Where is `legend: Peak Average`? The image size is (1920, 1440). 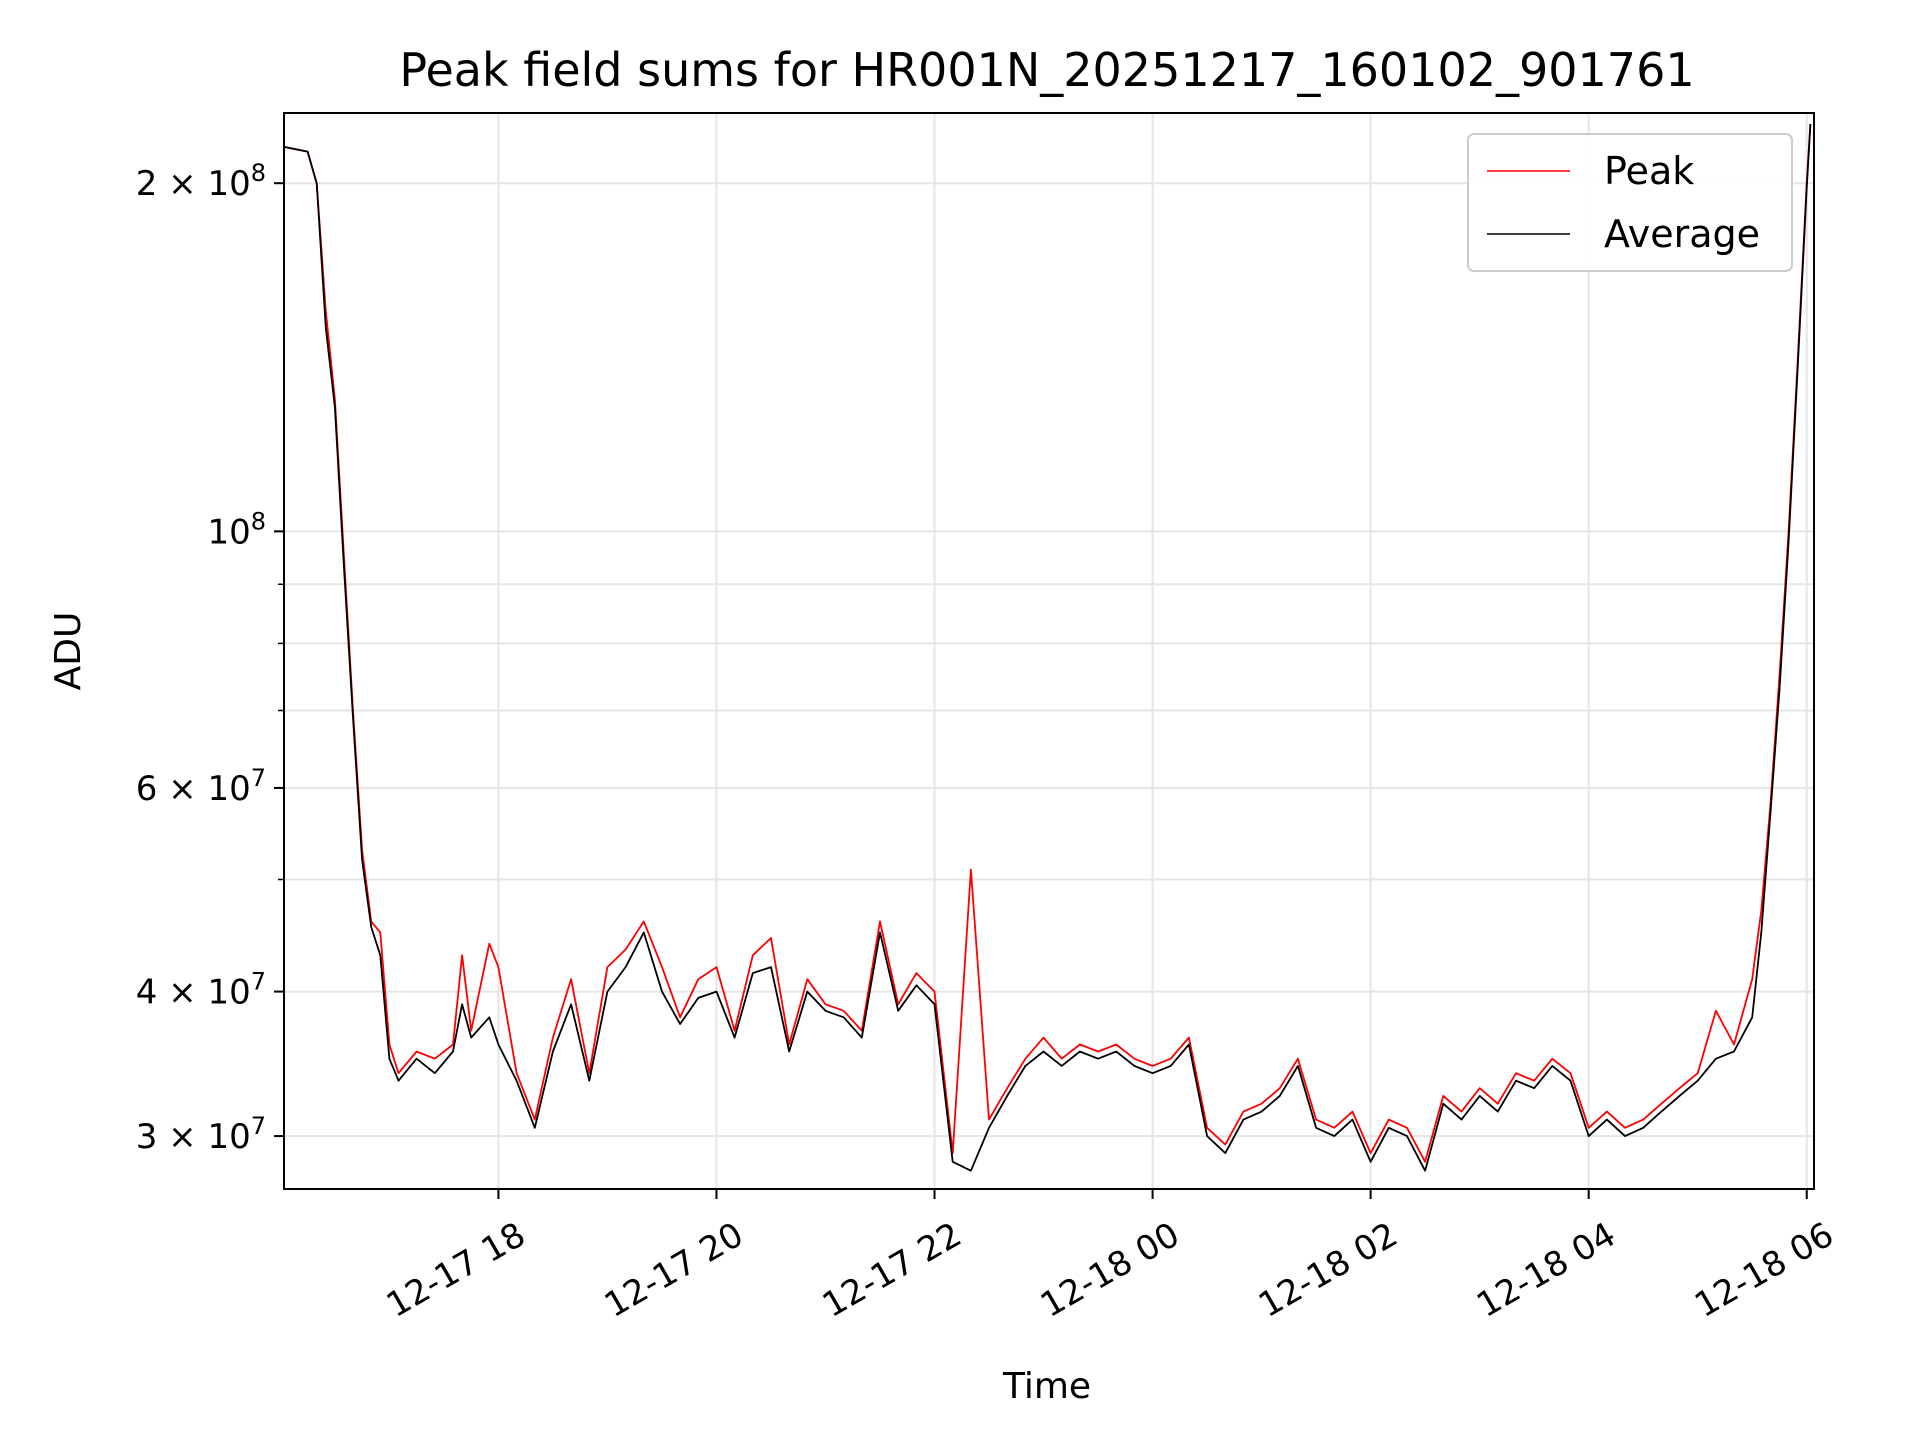
legend: Peak Average is located at coordinates (1630, 202).